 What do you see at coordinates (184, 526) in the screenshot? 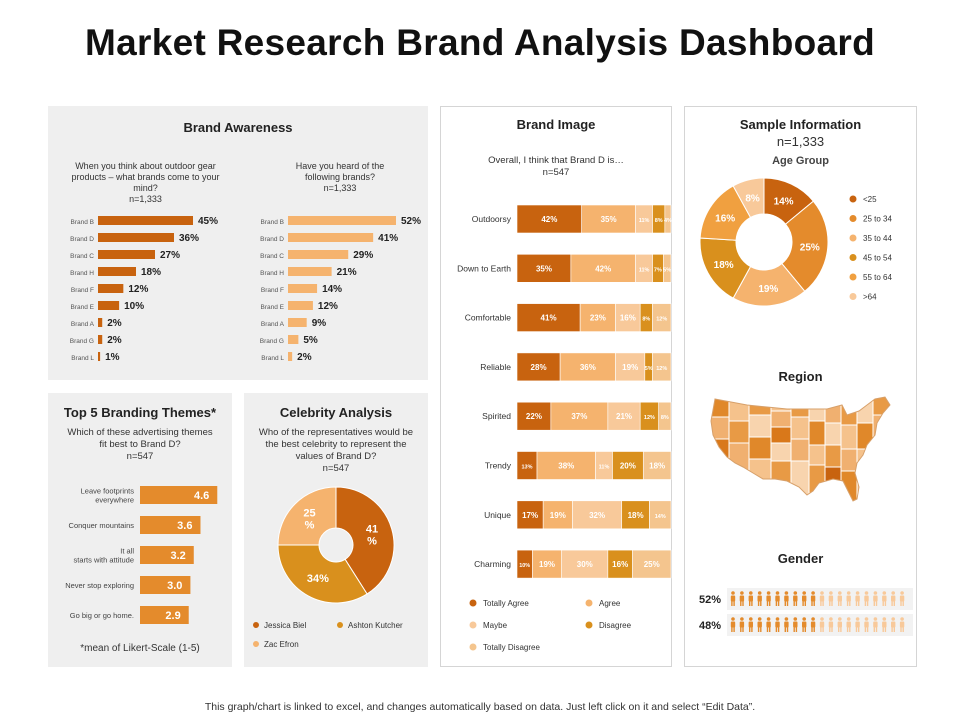
I see `theme-value-label: 3.6` at bounding box center [184, 526].